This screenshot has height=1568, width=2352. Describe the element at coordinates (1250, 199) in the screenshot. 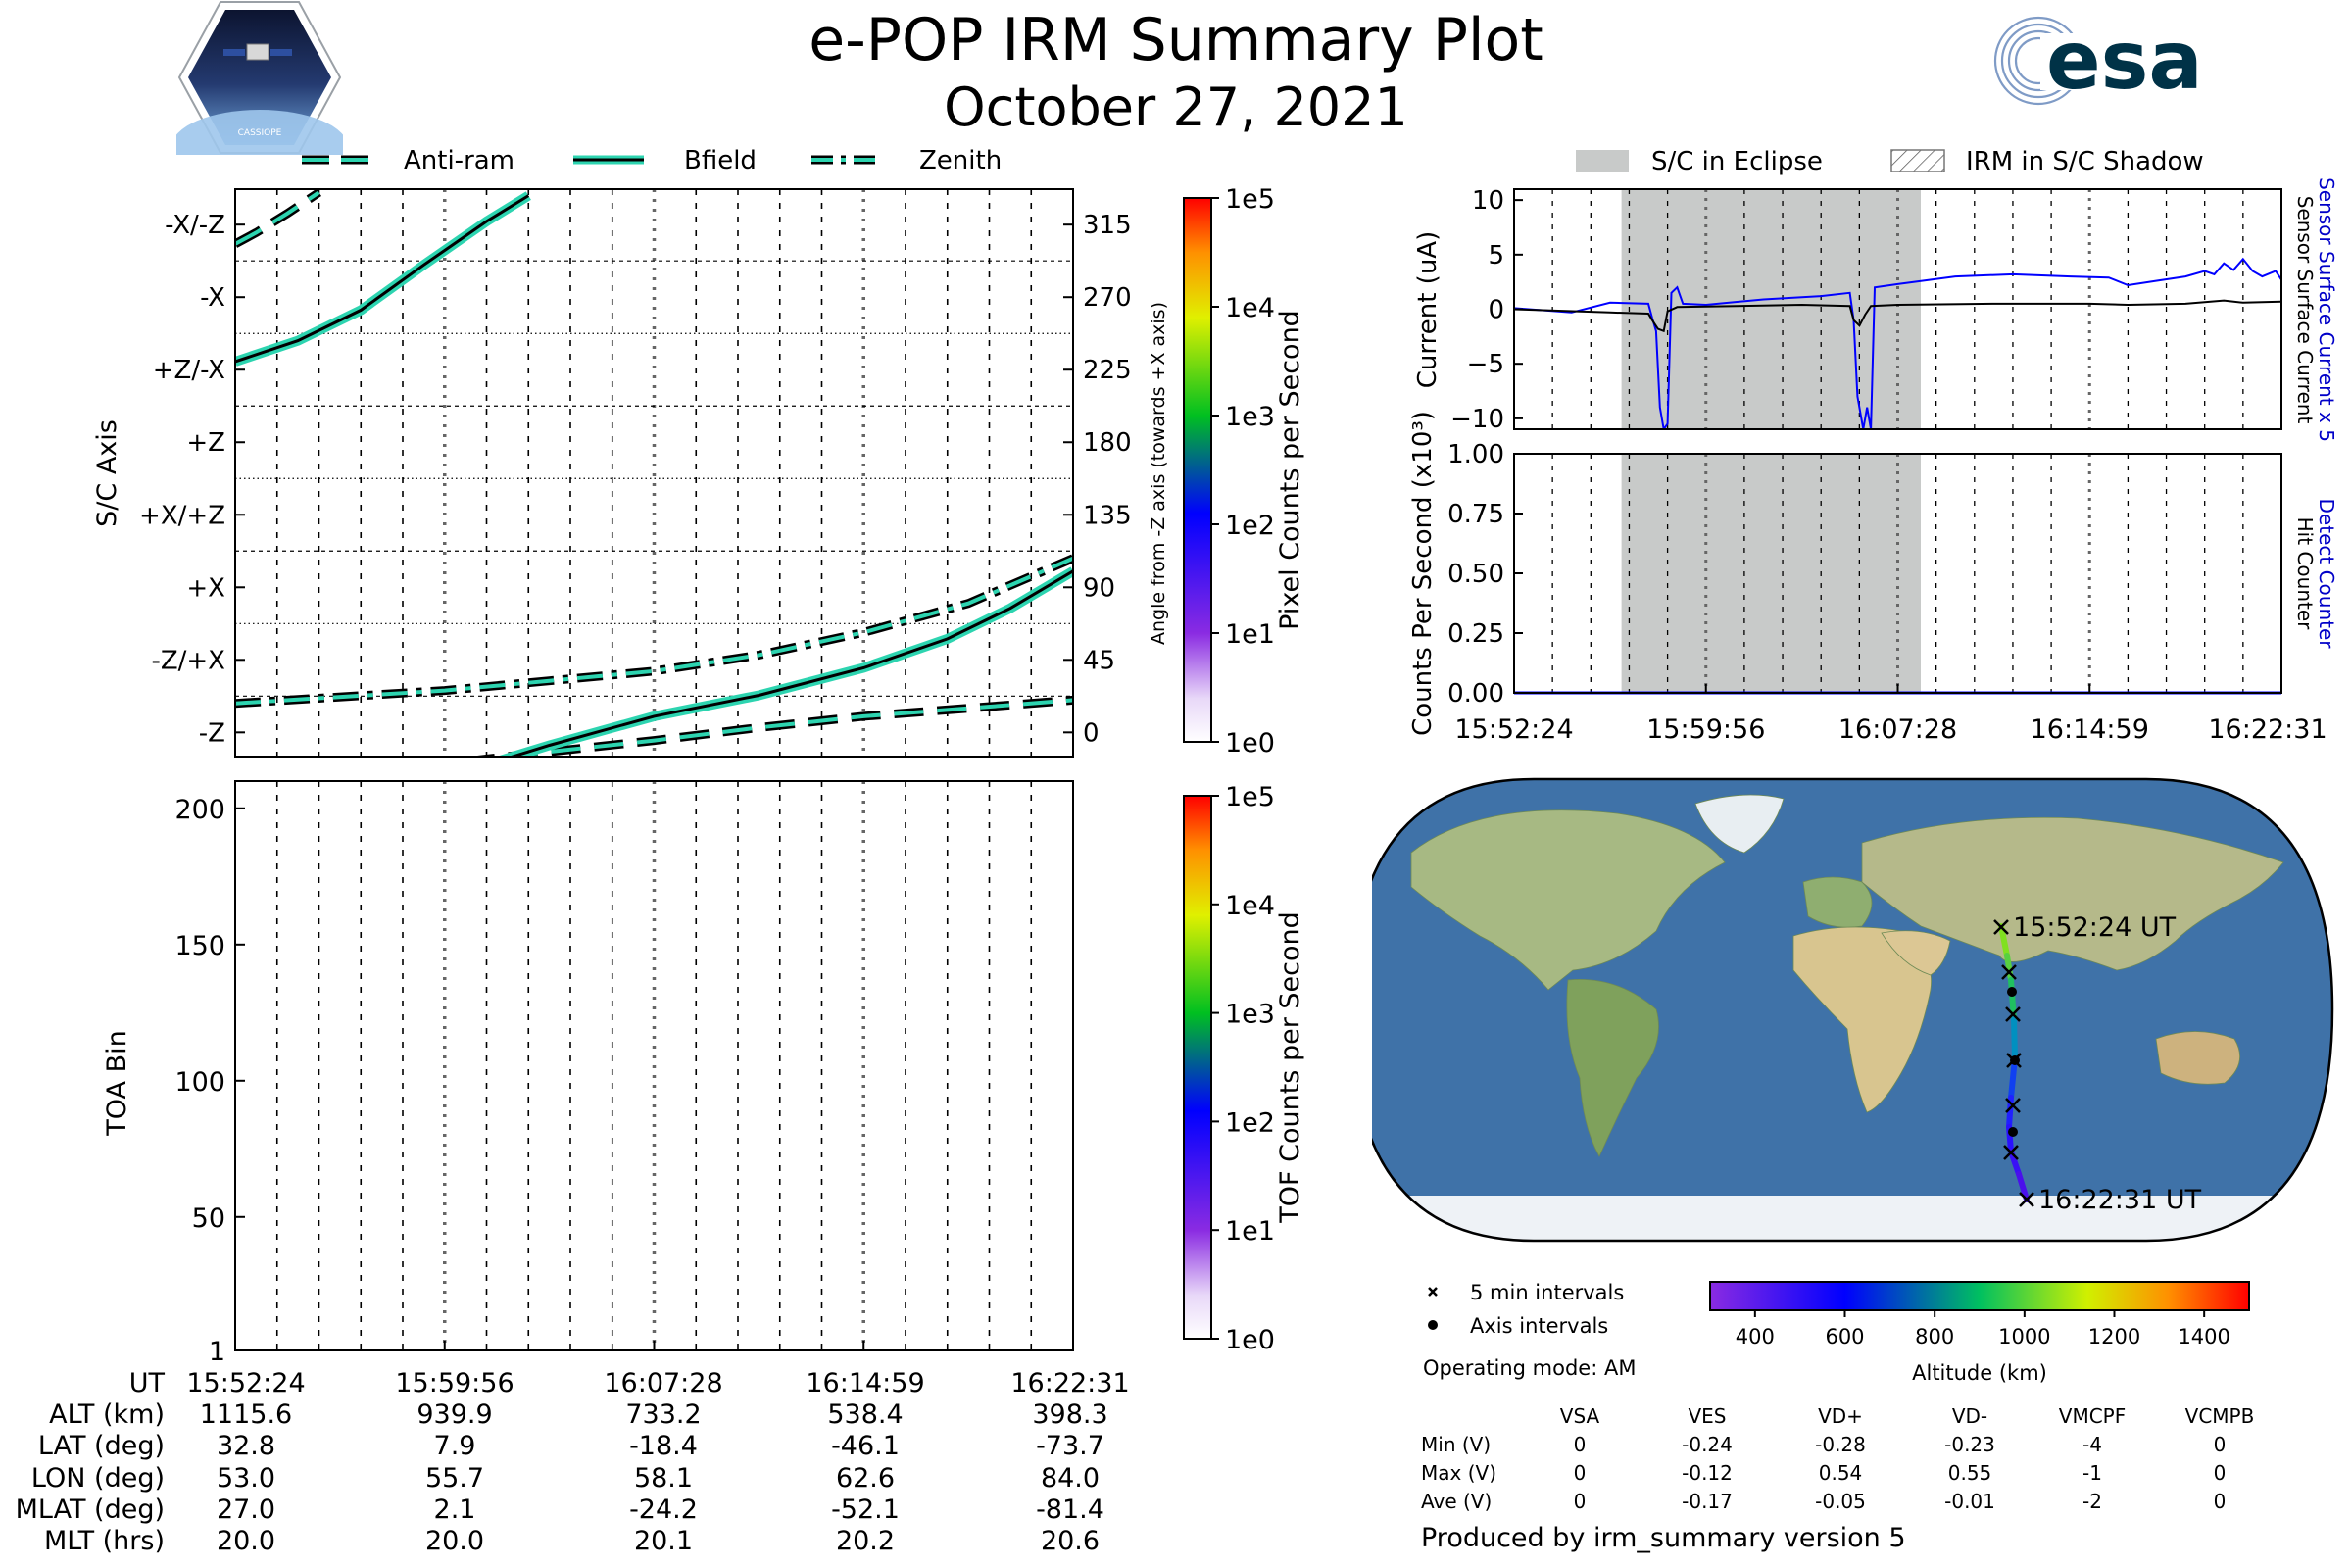

I see `pixel-cbar-tick-label: 1e5` at that location.